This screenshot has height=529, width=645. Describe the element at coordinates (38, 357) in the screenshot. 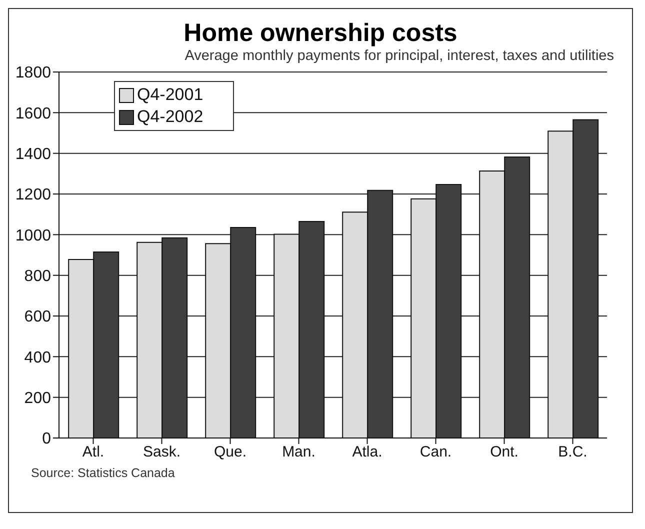

I see `y-tick-label: 400` at that location.